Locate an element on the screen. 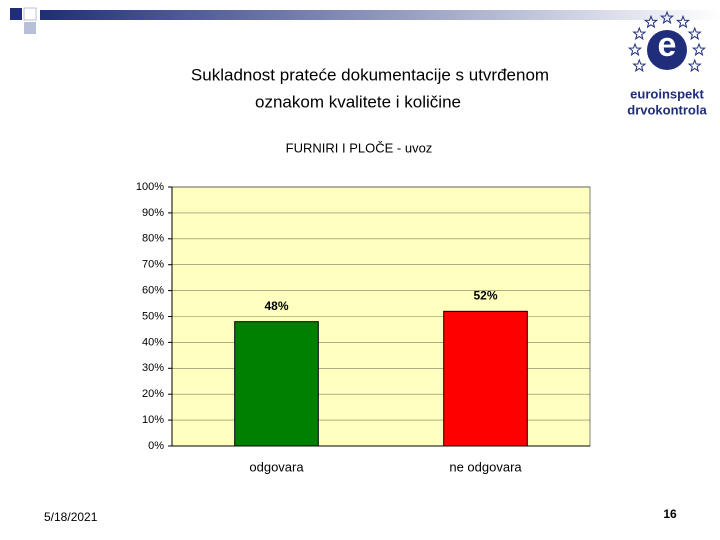 The height and width of the screenshot is (540, 720). slide-title: oznakom kvalitete i količine is located at coordinates (358, 101).